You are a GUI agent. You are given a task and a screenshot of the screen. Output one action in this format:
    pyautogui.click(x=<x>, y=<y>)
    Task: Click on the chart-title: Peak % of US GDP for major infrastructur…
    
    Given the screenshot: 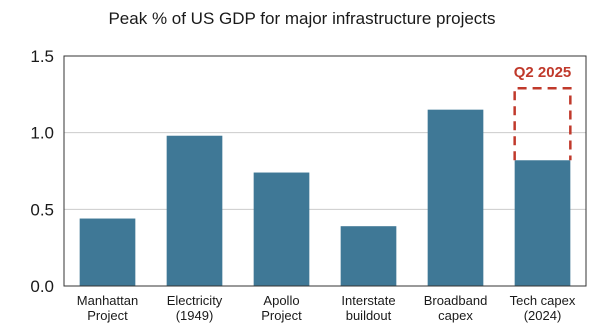 What is the action you would take?
    pyautogui.click(x=301, y=18)
    